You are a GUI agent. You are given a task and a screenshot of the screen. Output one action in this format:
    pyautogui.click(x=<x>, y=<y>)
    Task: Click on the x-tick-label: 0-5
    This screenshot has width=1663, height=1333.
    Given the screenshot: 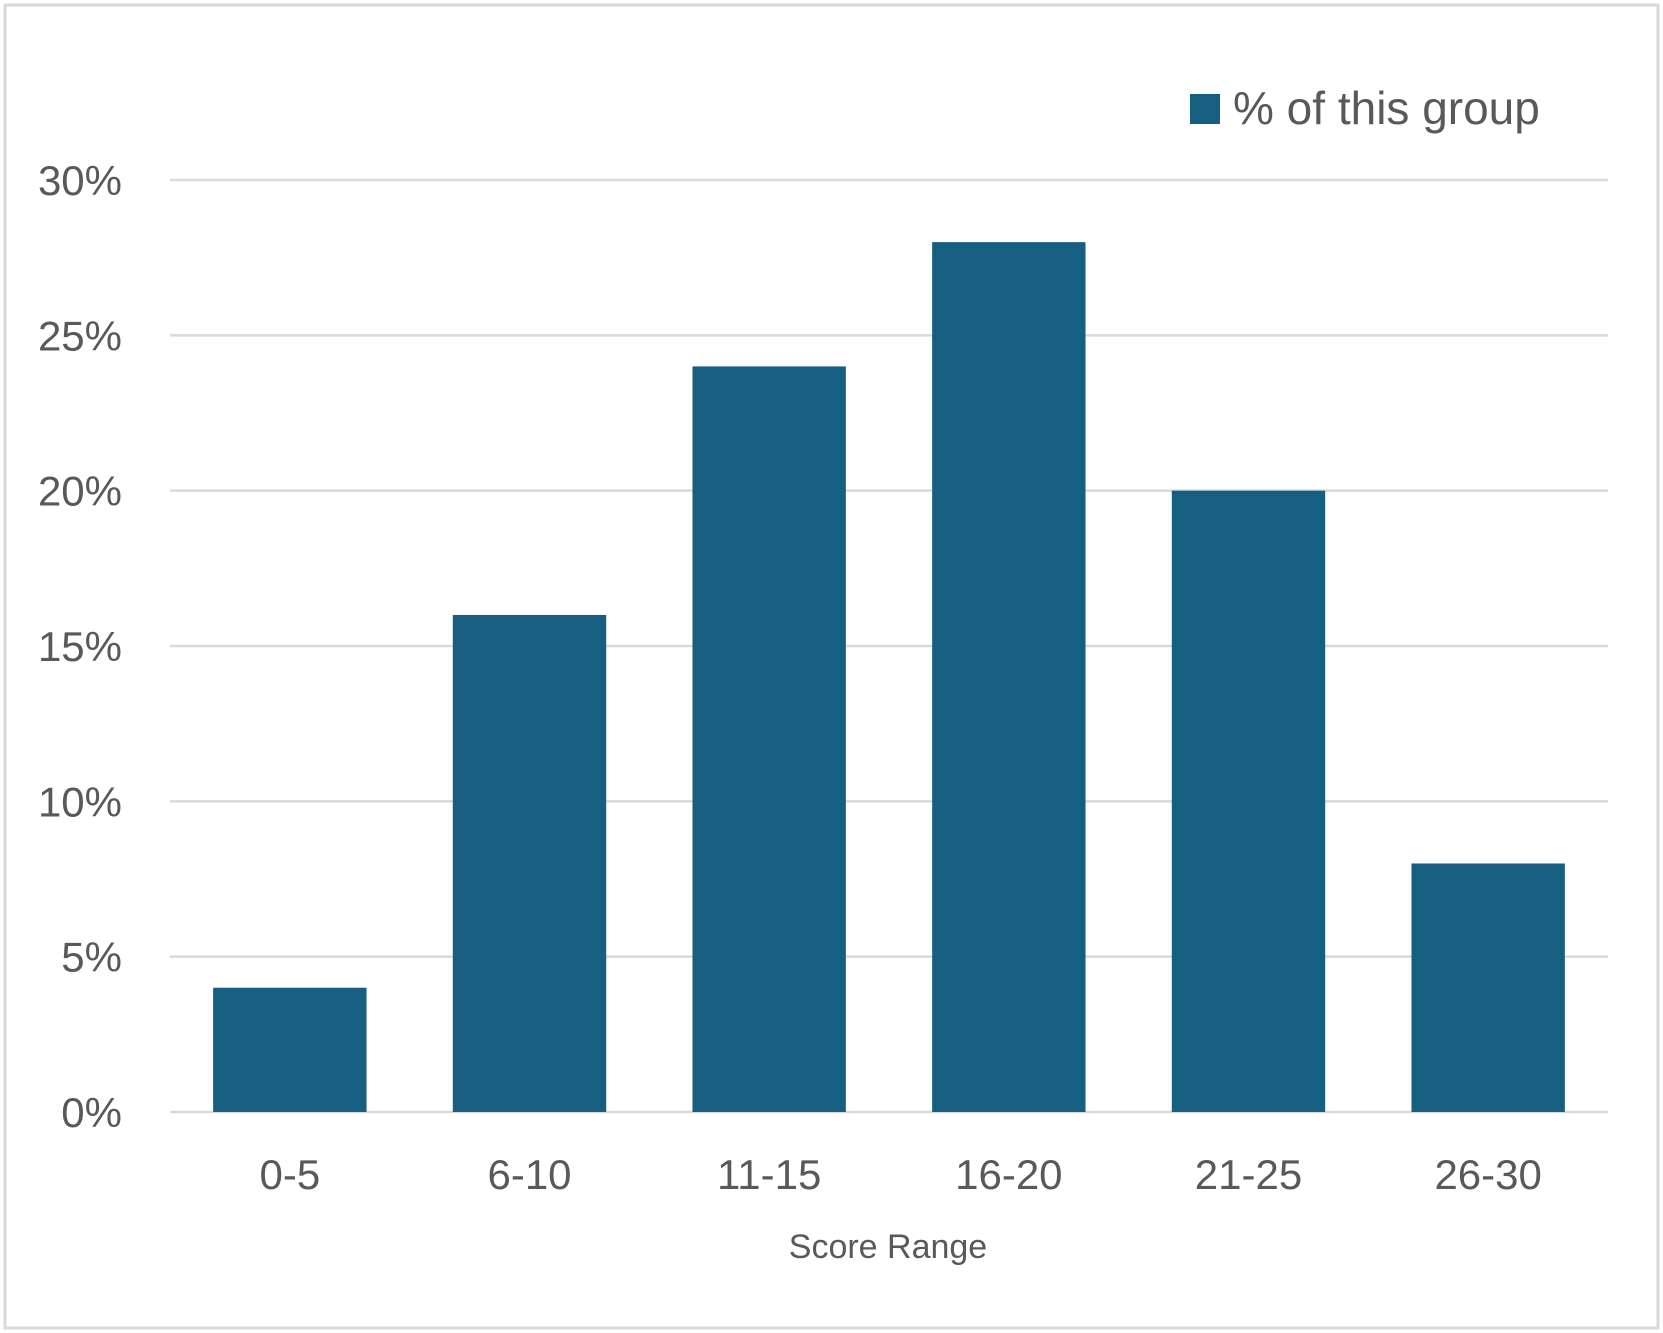 What is the action you would take?
    pyautogui.click(x=289, y=1174)
    